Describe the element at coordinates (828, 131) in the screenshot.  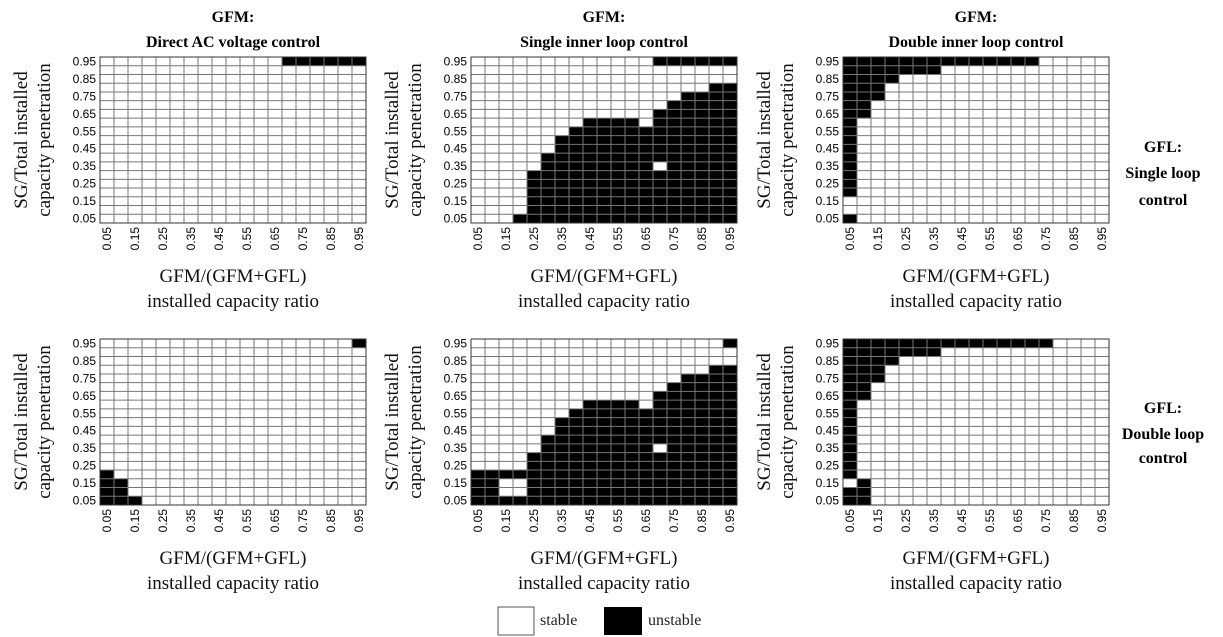
I see `y-tick-label: 0.55` at that location.